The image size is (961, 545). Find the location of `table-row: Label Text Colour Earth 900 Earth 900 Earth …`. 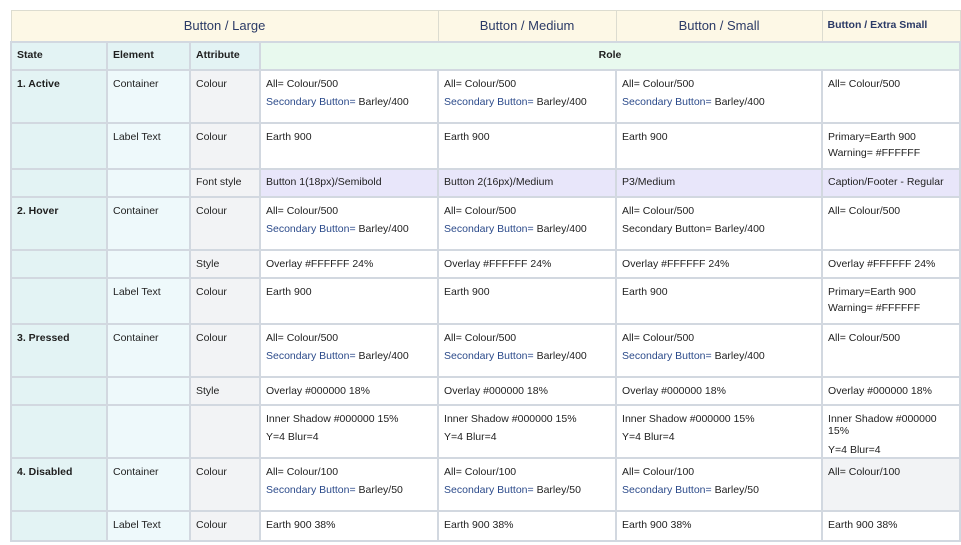

table-row: Label Text Colour Earth 900 Earth 900 Earth … is located at coordinates (485, 300).